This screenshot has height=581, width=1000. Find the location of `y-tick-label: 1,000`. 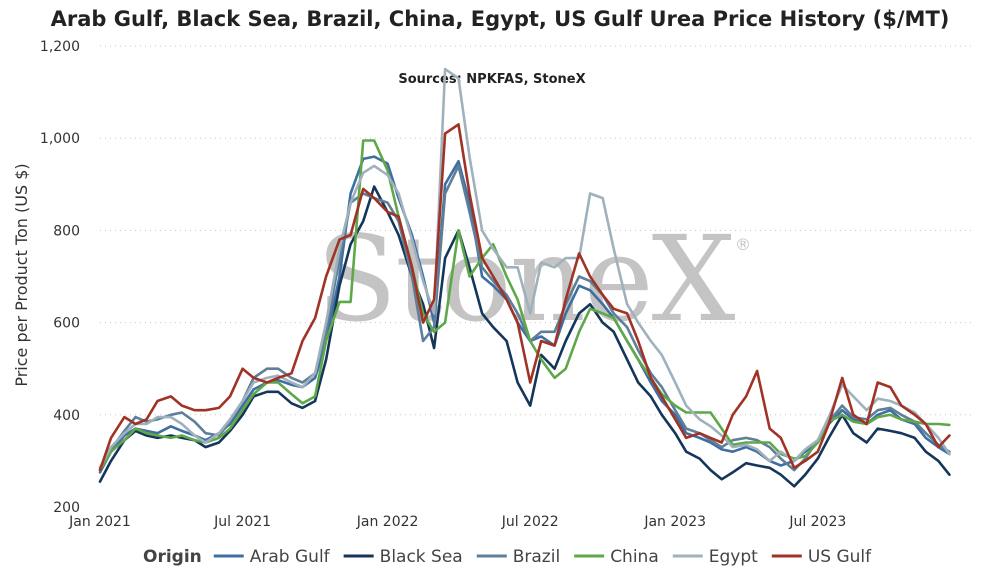

y-tick-label: 1,000 is located at coordinates (60, 139).